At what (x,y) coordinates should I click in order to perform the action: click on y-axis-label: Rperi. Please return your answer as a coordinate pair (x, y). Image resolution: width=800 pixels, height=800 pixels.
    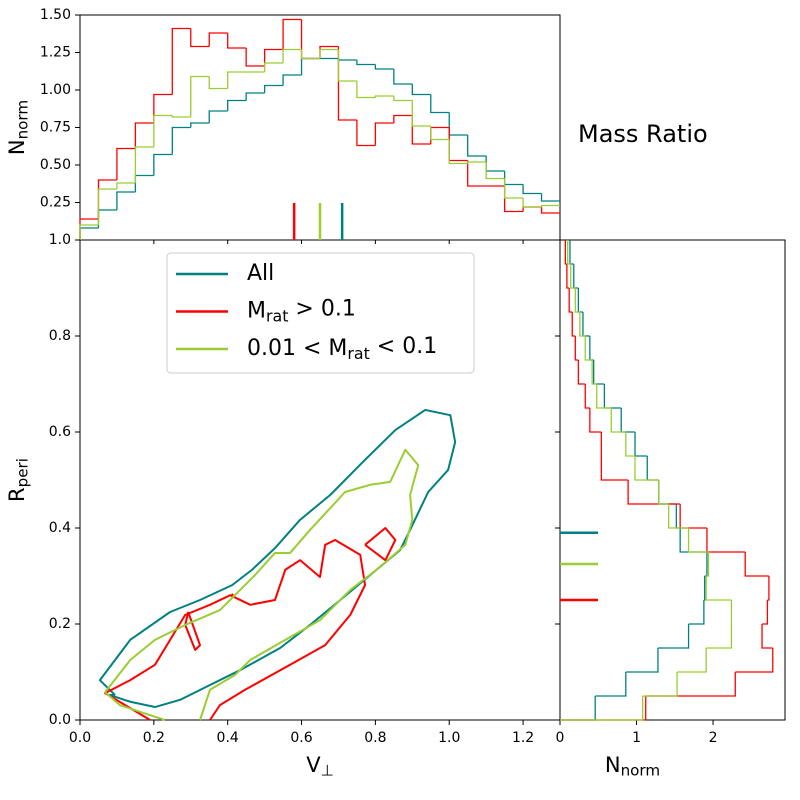
    Looking at the image, I should click on (18, 480).